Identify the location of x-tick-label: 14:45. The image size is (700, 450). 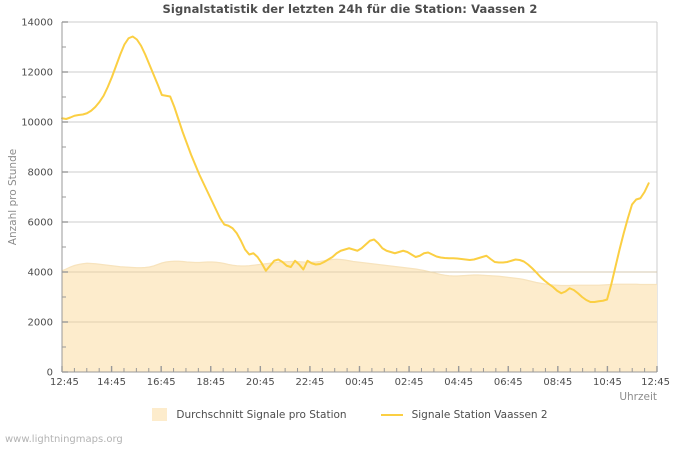
(111, 382).